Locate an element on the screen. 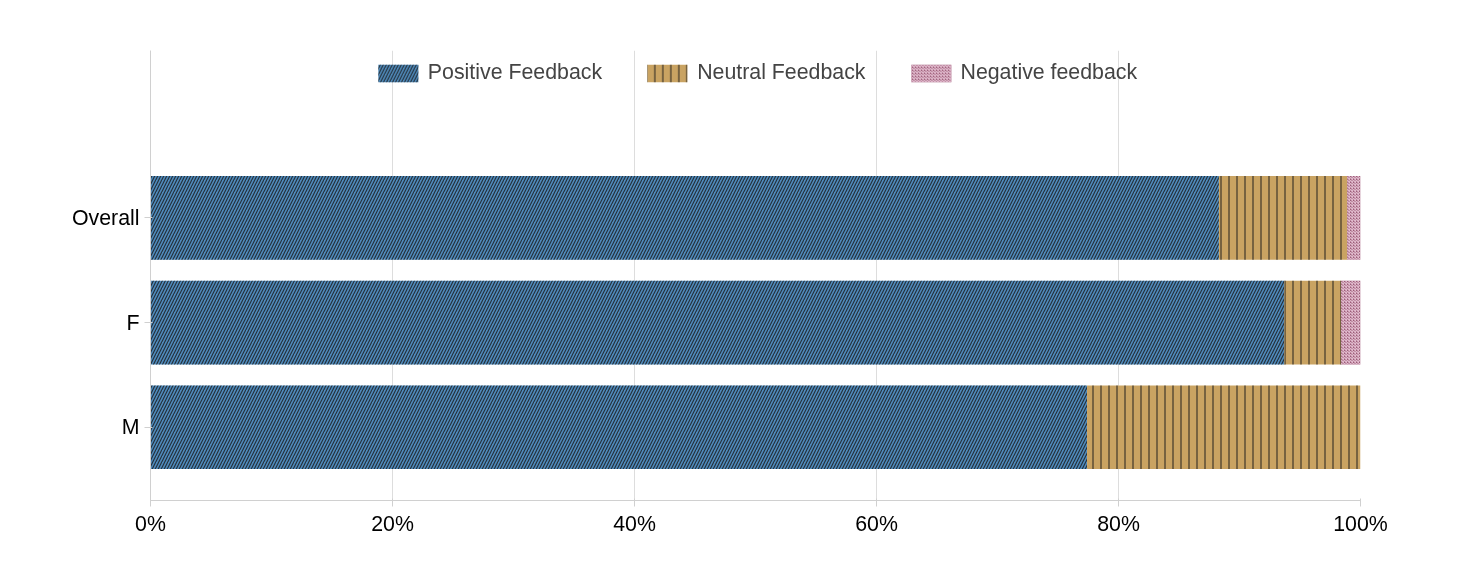 The height and width of the screenshot is (567, 1460). x-tick-label: 60% is located at coordinates (876, 523).